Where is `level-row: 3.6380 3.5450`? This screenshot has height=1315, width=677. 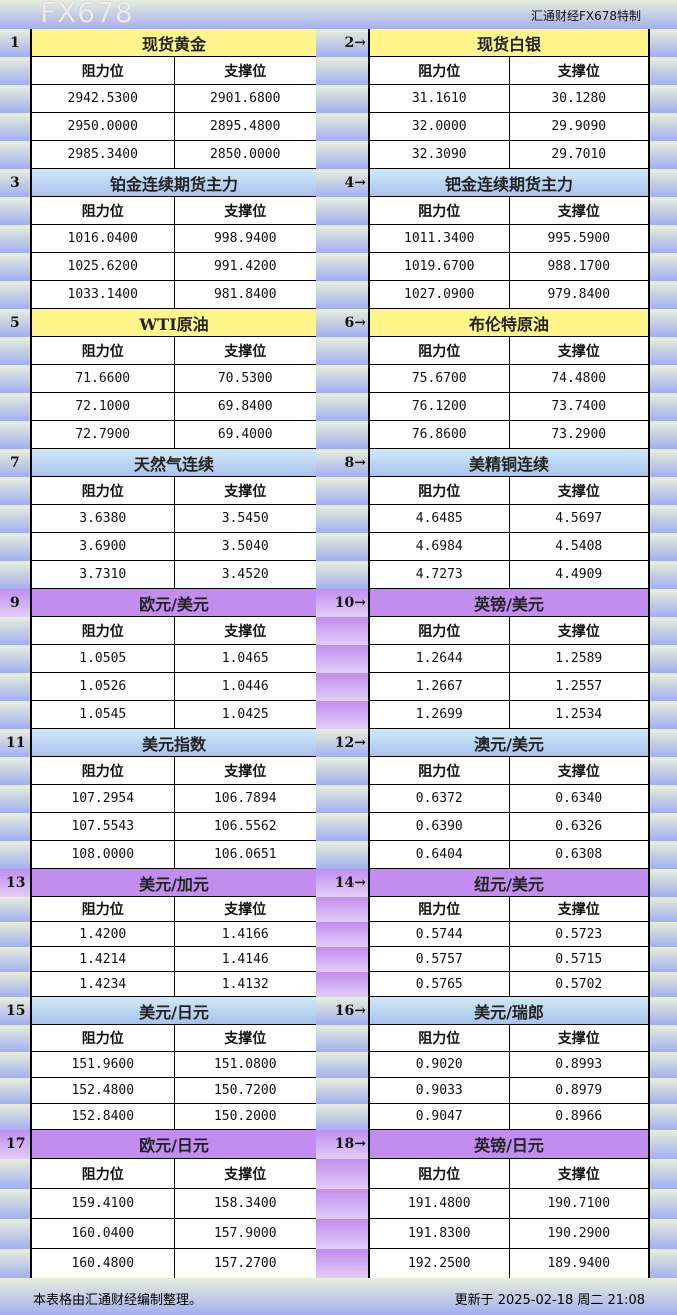
level-row: 3.6380 3.5450 is located at coordinates (174, 519).